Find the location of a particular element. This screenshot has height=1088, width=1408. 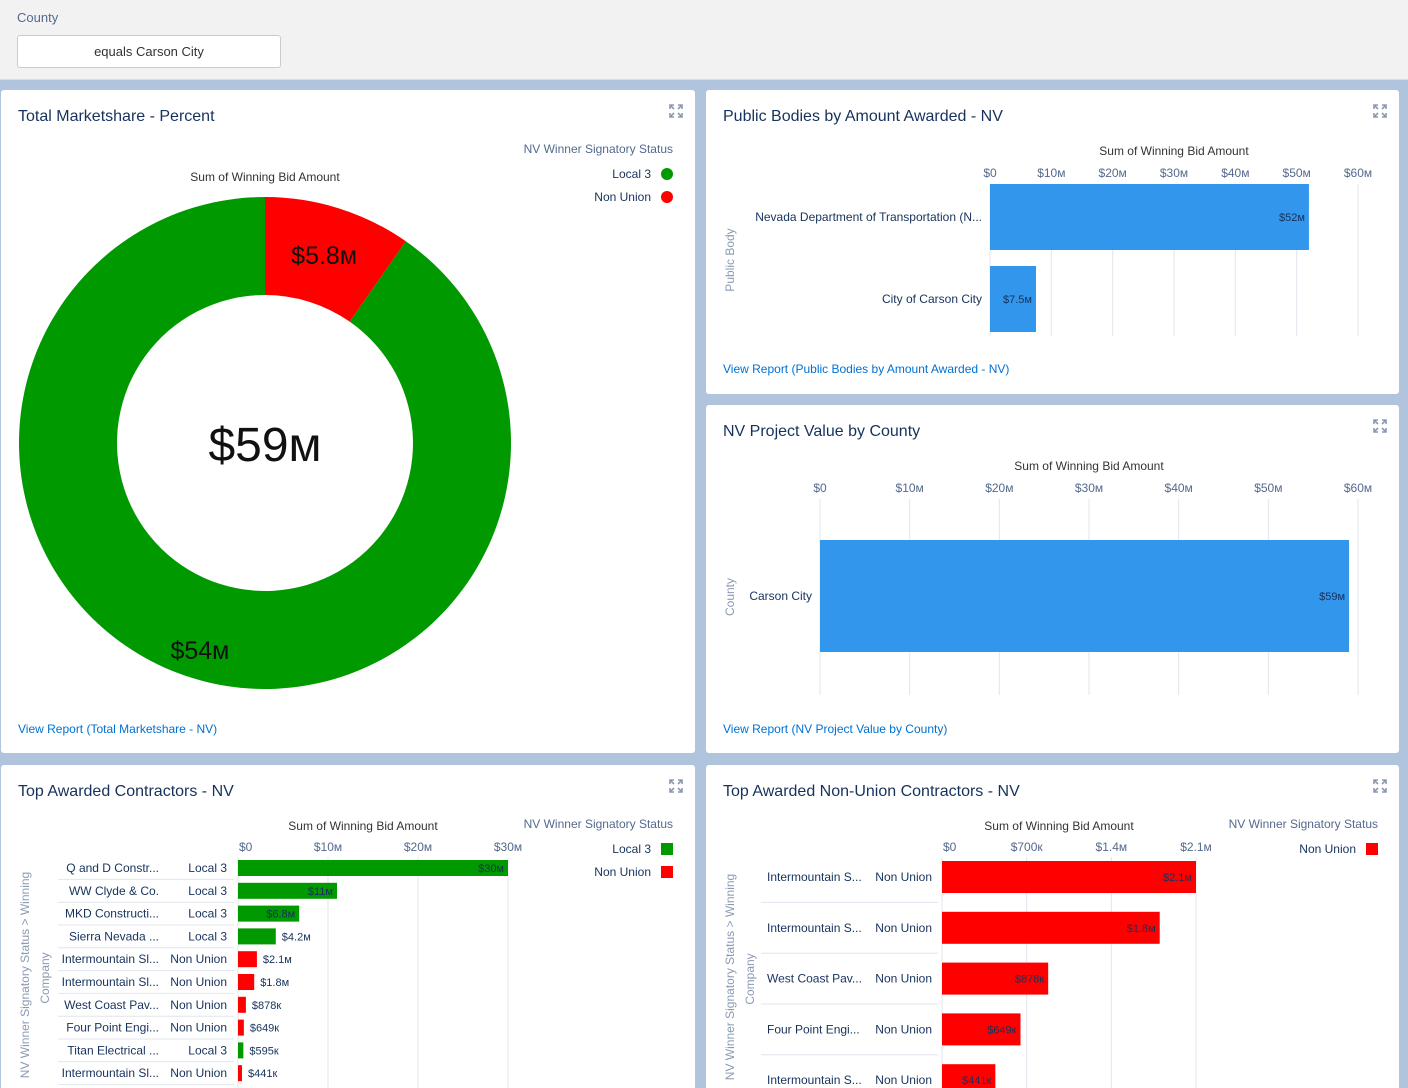

x-tick-label: $10м is located at coordinates (328, 847).